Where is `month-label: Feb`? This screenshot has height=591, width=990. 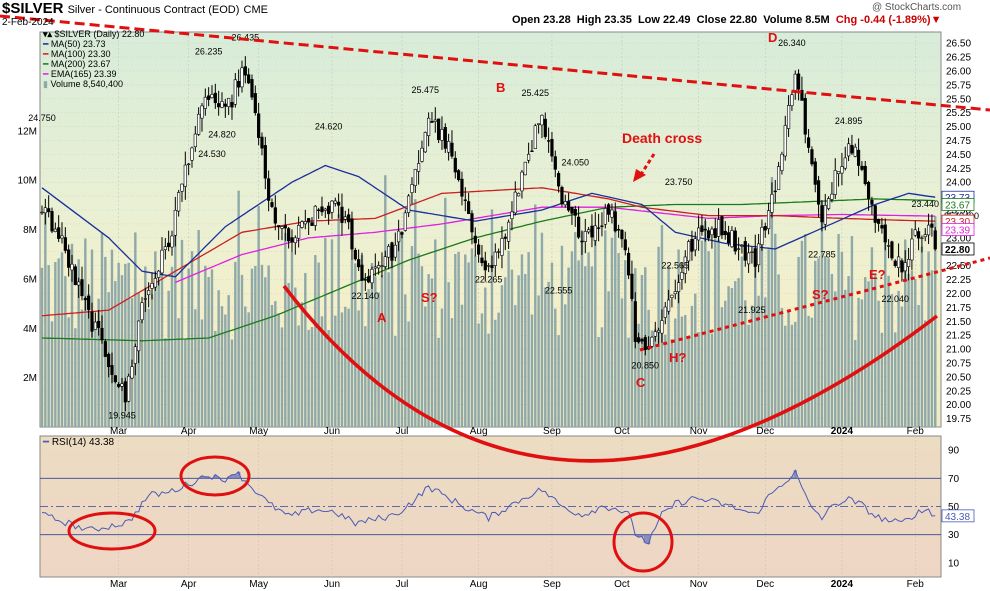
month-label: Feb is located at coordinates (916, 431).